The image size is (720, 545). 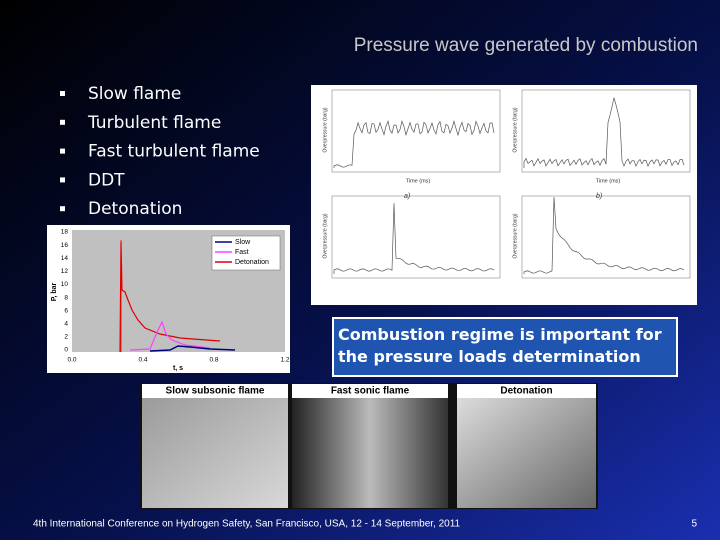 I want to click on x-tick-label: 1.2, so click(x=284, y=360).